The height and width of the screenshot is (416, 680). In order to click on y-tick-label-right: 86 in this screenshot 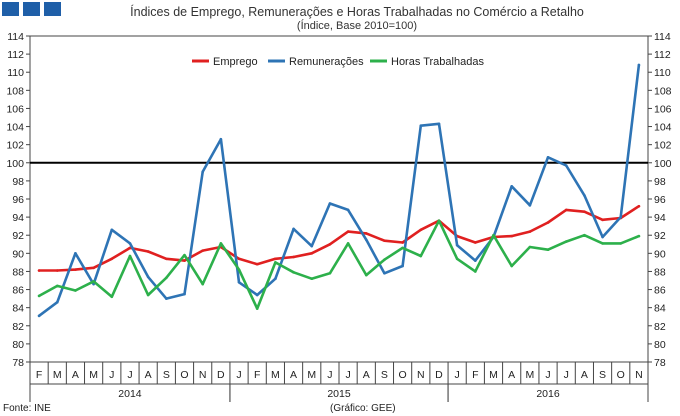, I will do `click(660, 291)`.